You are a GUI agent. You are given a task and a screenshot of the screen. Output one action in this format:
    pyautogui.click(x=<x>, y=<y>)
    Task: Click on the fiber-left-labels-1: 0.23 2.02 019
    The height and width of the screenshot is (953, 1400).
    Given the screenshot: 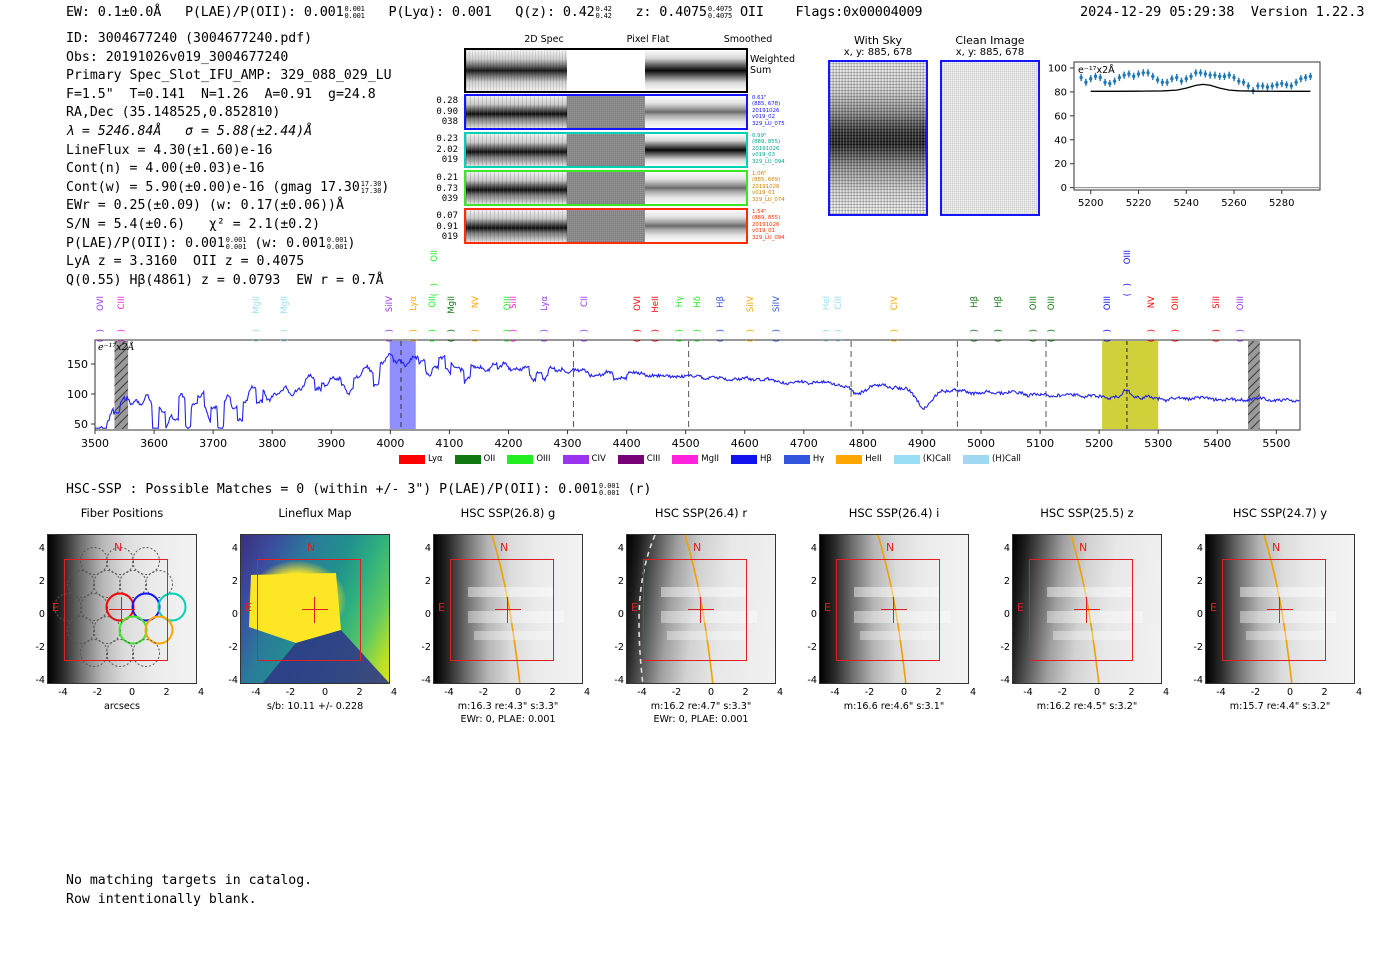 What is the action you would take?
    pyautogui.click(x=447, y=149)
    